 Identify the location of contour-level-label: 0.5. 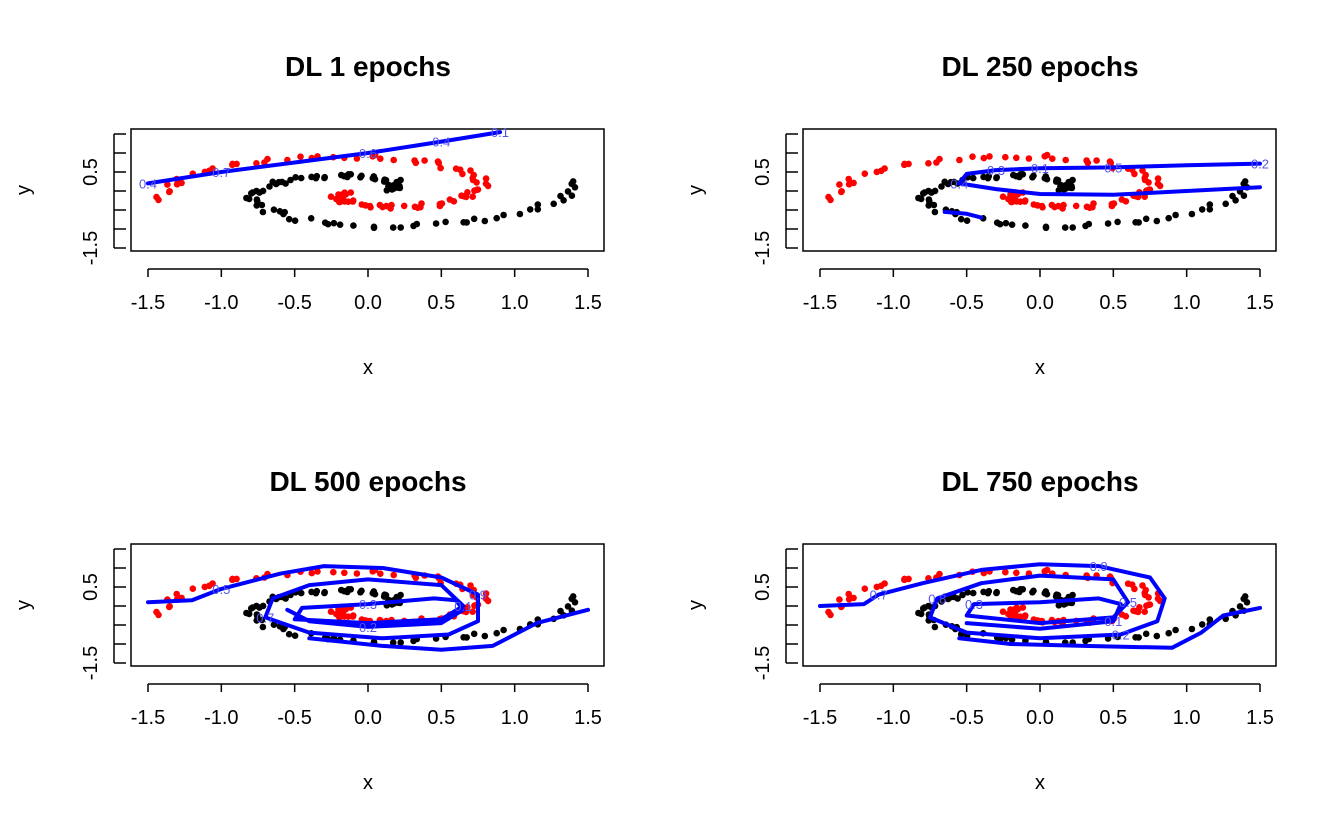
(1113, 167).